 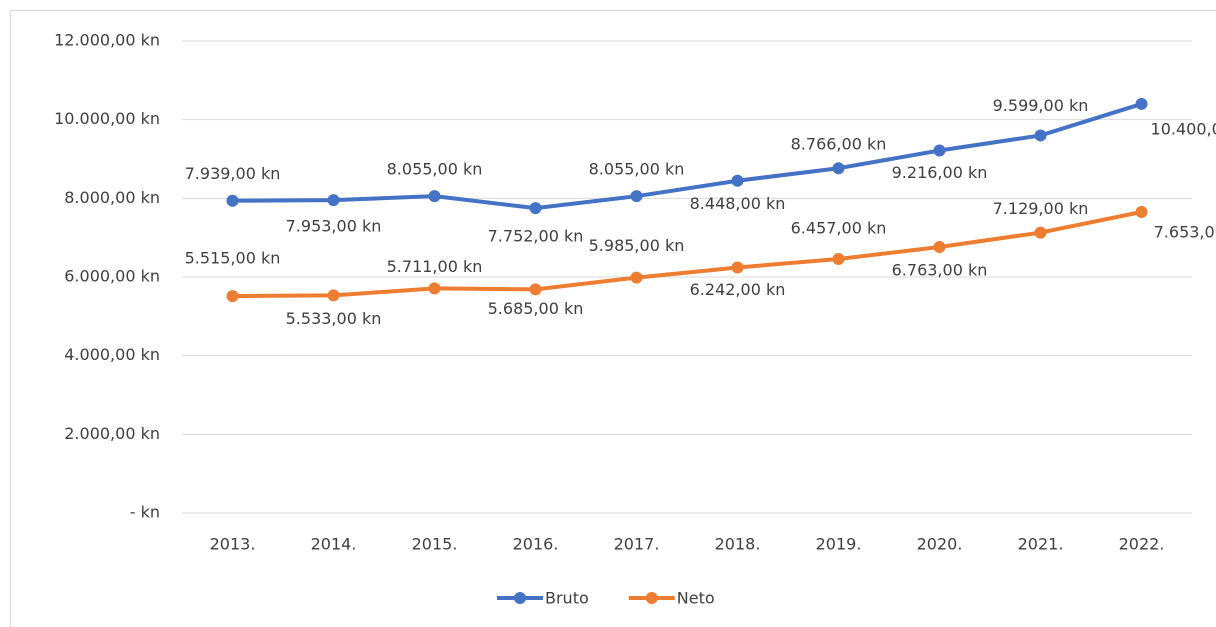 What do you see at coordinates (738, 544) in the screenshot?
I see `x-tick-label: 2018.` at bounding box center [738, 544].